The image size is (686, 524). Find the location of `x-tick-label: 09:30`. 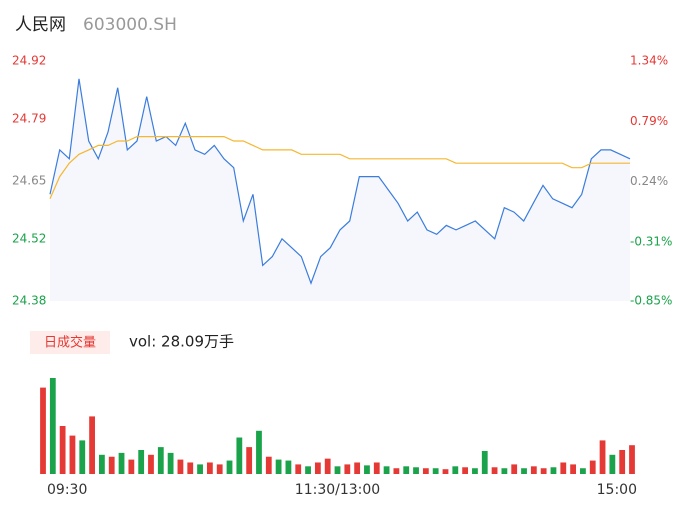

x-tick-label: 09:30 is located at coordinates (67, 490).